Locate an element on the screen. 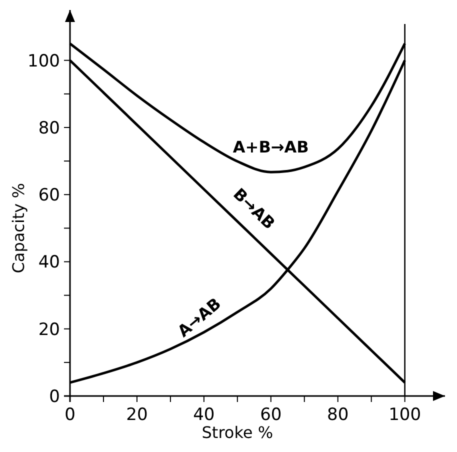  y-tick-label: 80 is located at coordinates (49, 128).